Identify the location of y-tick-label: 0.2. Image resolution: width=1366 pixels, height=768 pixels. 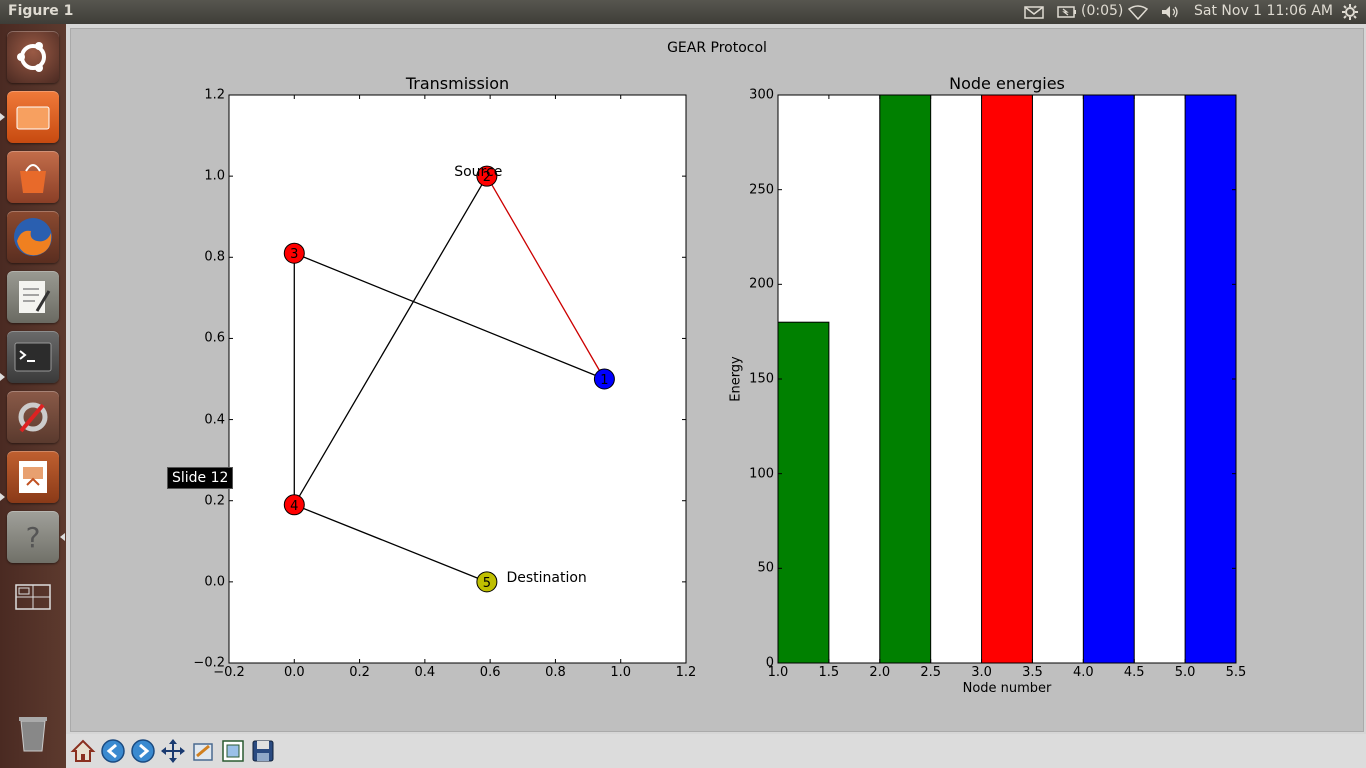
(214, 501).